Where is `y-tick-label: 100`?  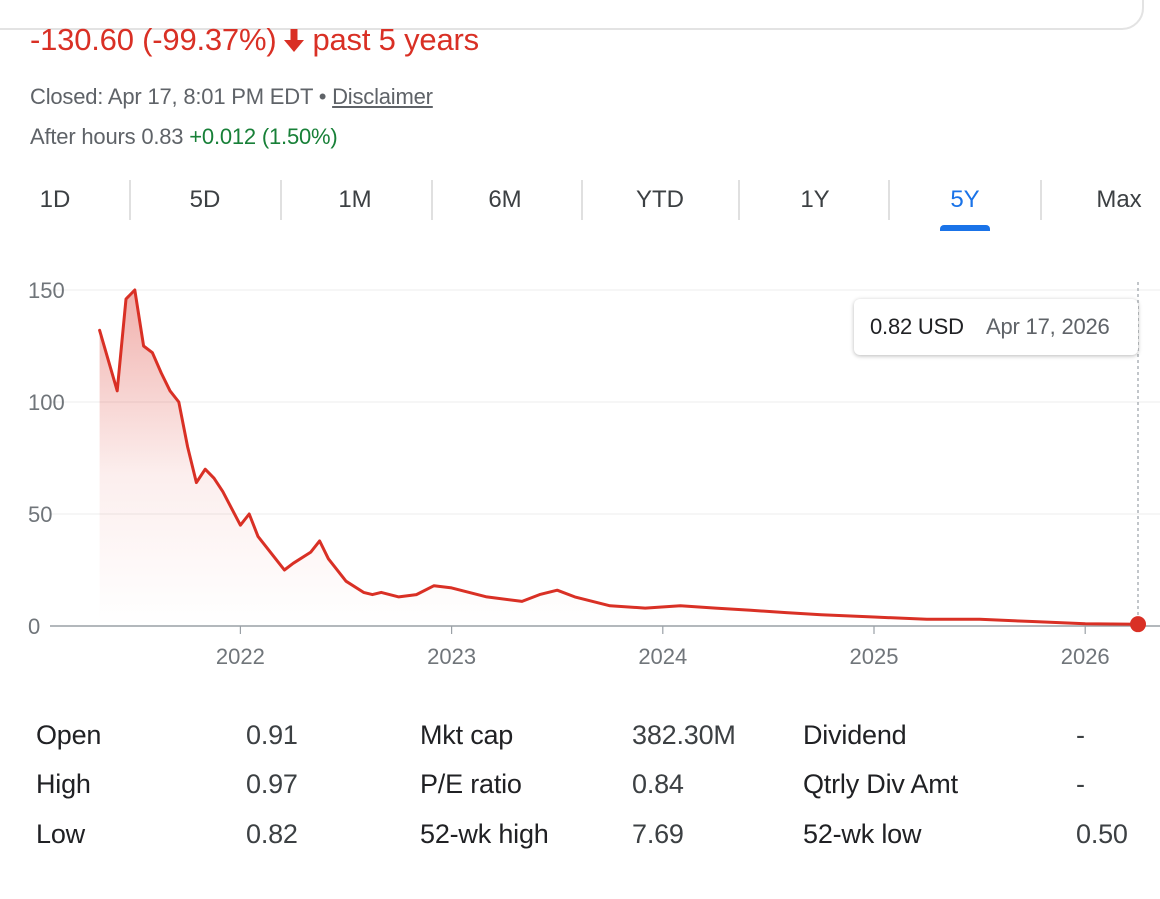
y-tick-label: 100 is located at coordinates (46, 402).